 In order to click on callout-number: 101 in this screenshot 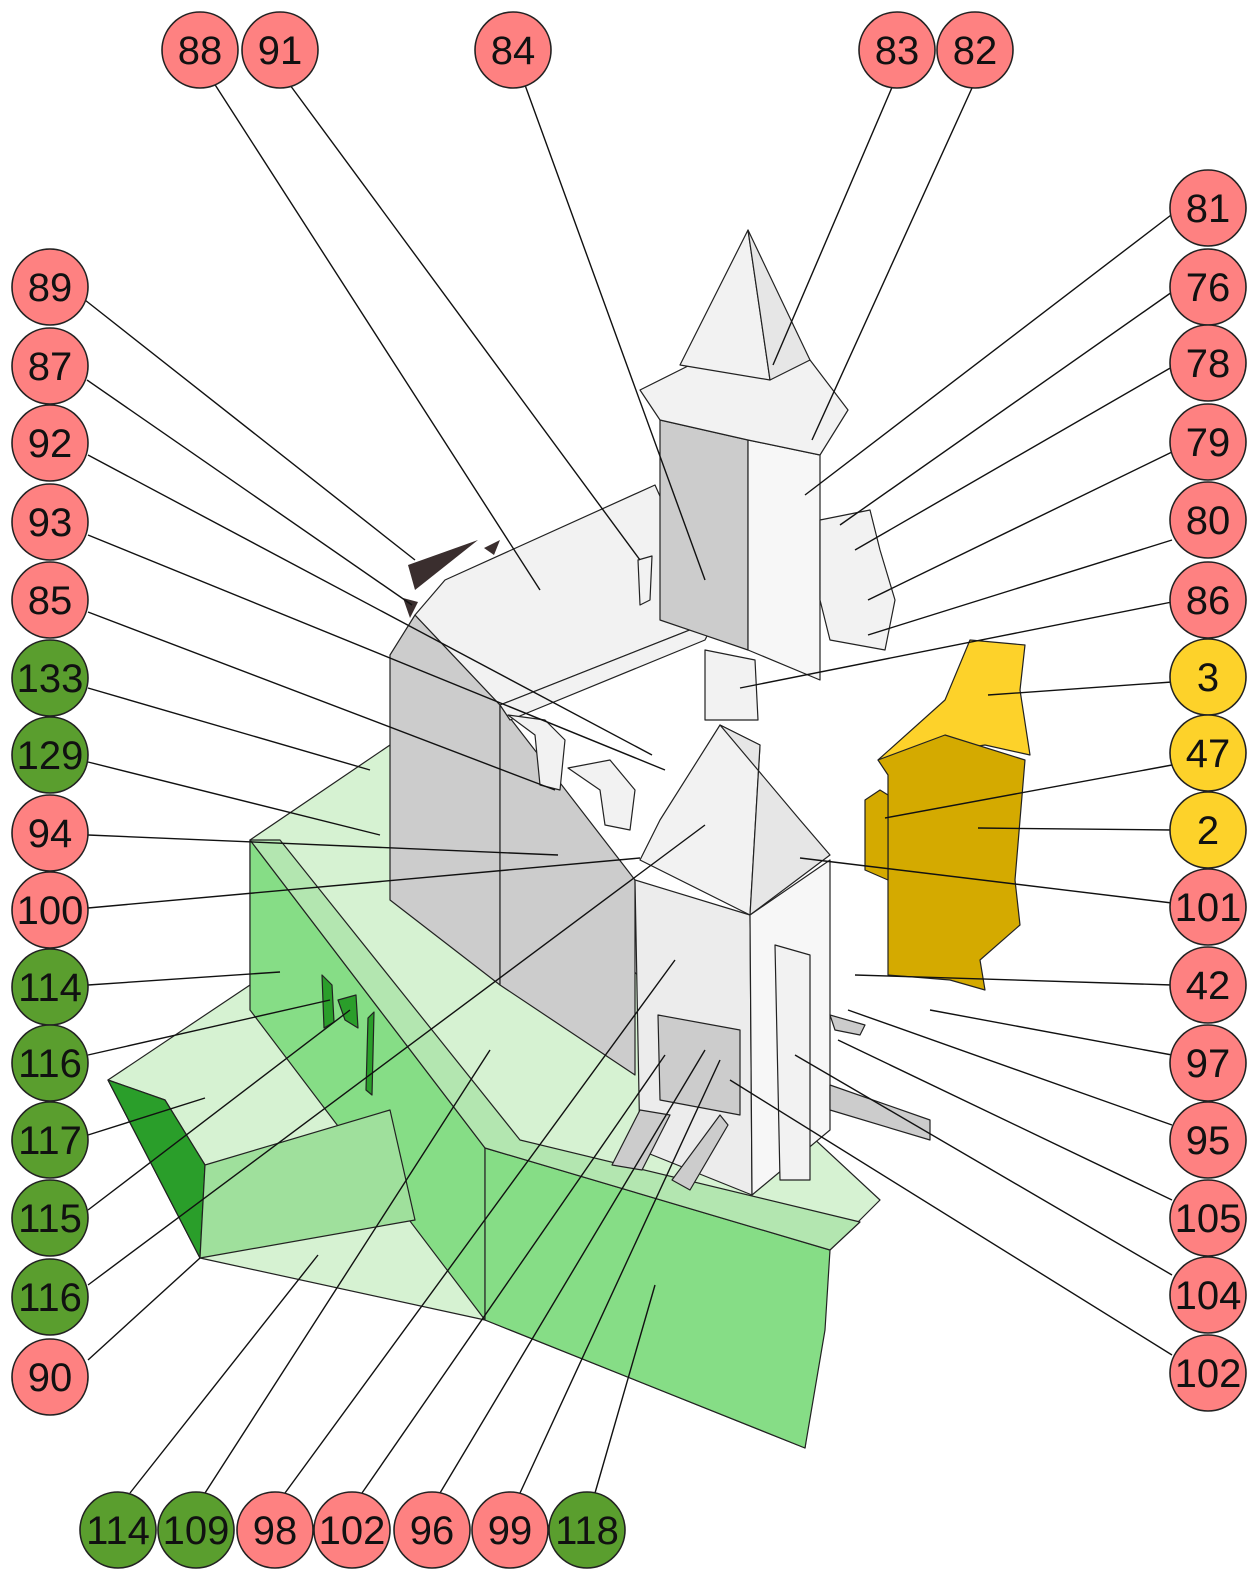, I will do `click(1208, 908)`.